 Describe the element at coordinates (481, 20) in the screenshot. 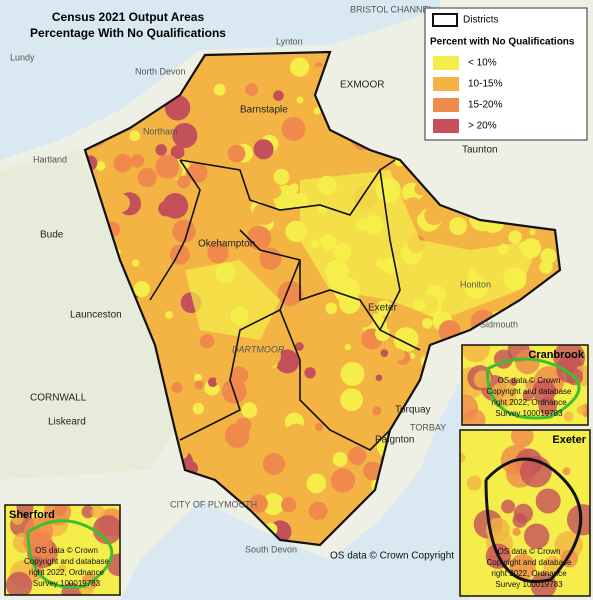

I see `legend-label: Districts` at that location.